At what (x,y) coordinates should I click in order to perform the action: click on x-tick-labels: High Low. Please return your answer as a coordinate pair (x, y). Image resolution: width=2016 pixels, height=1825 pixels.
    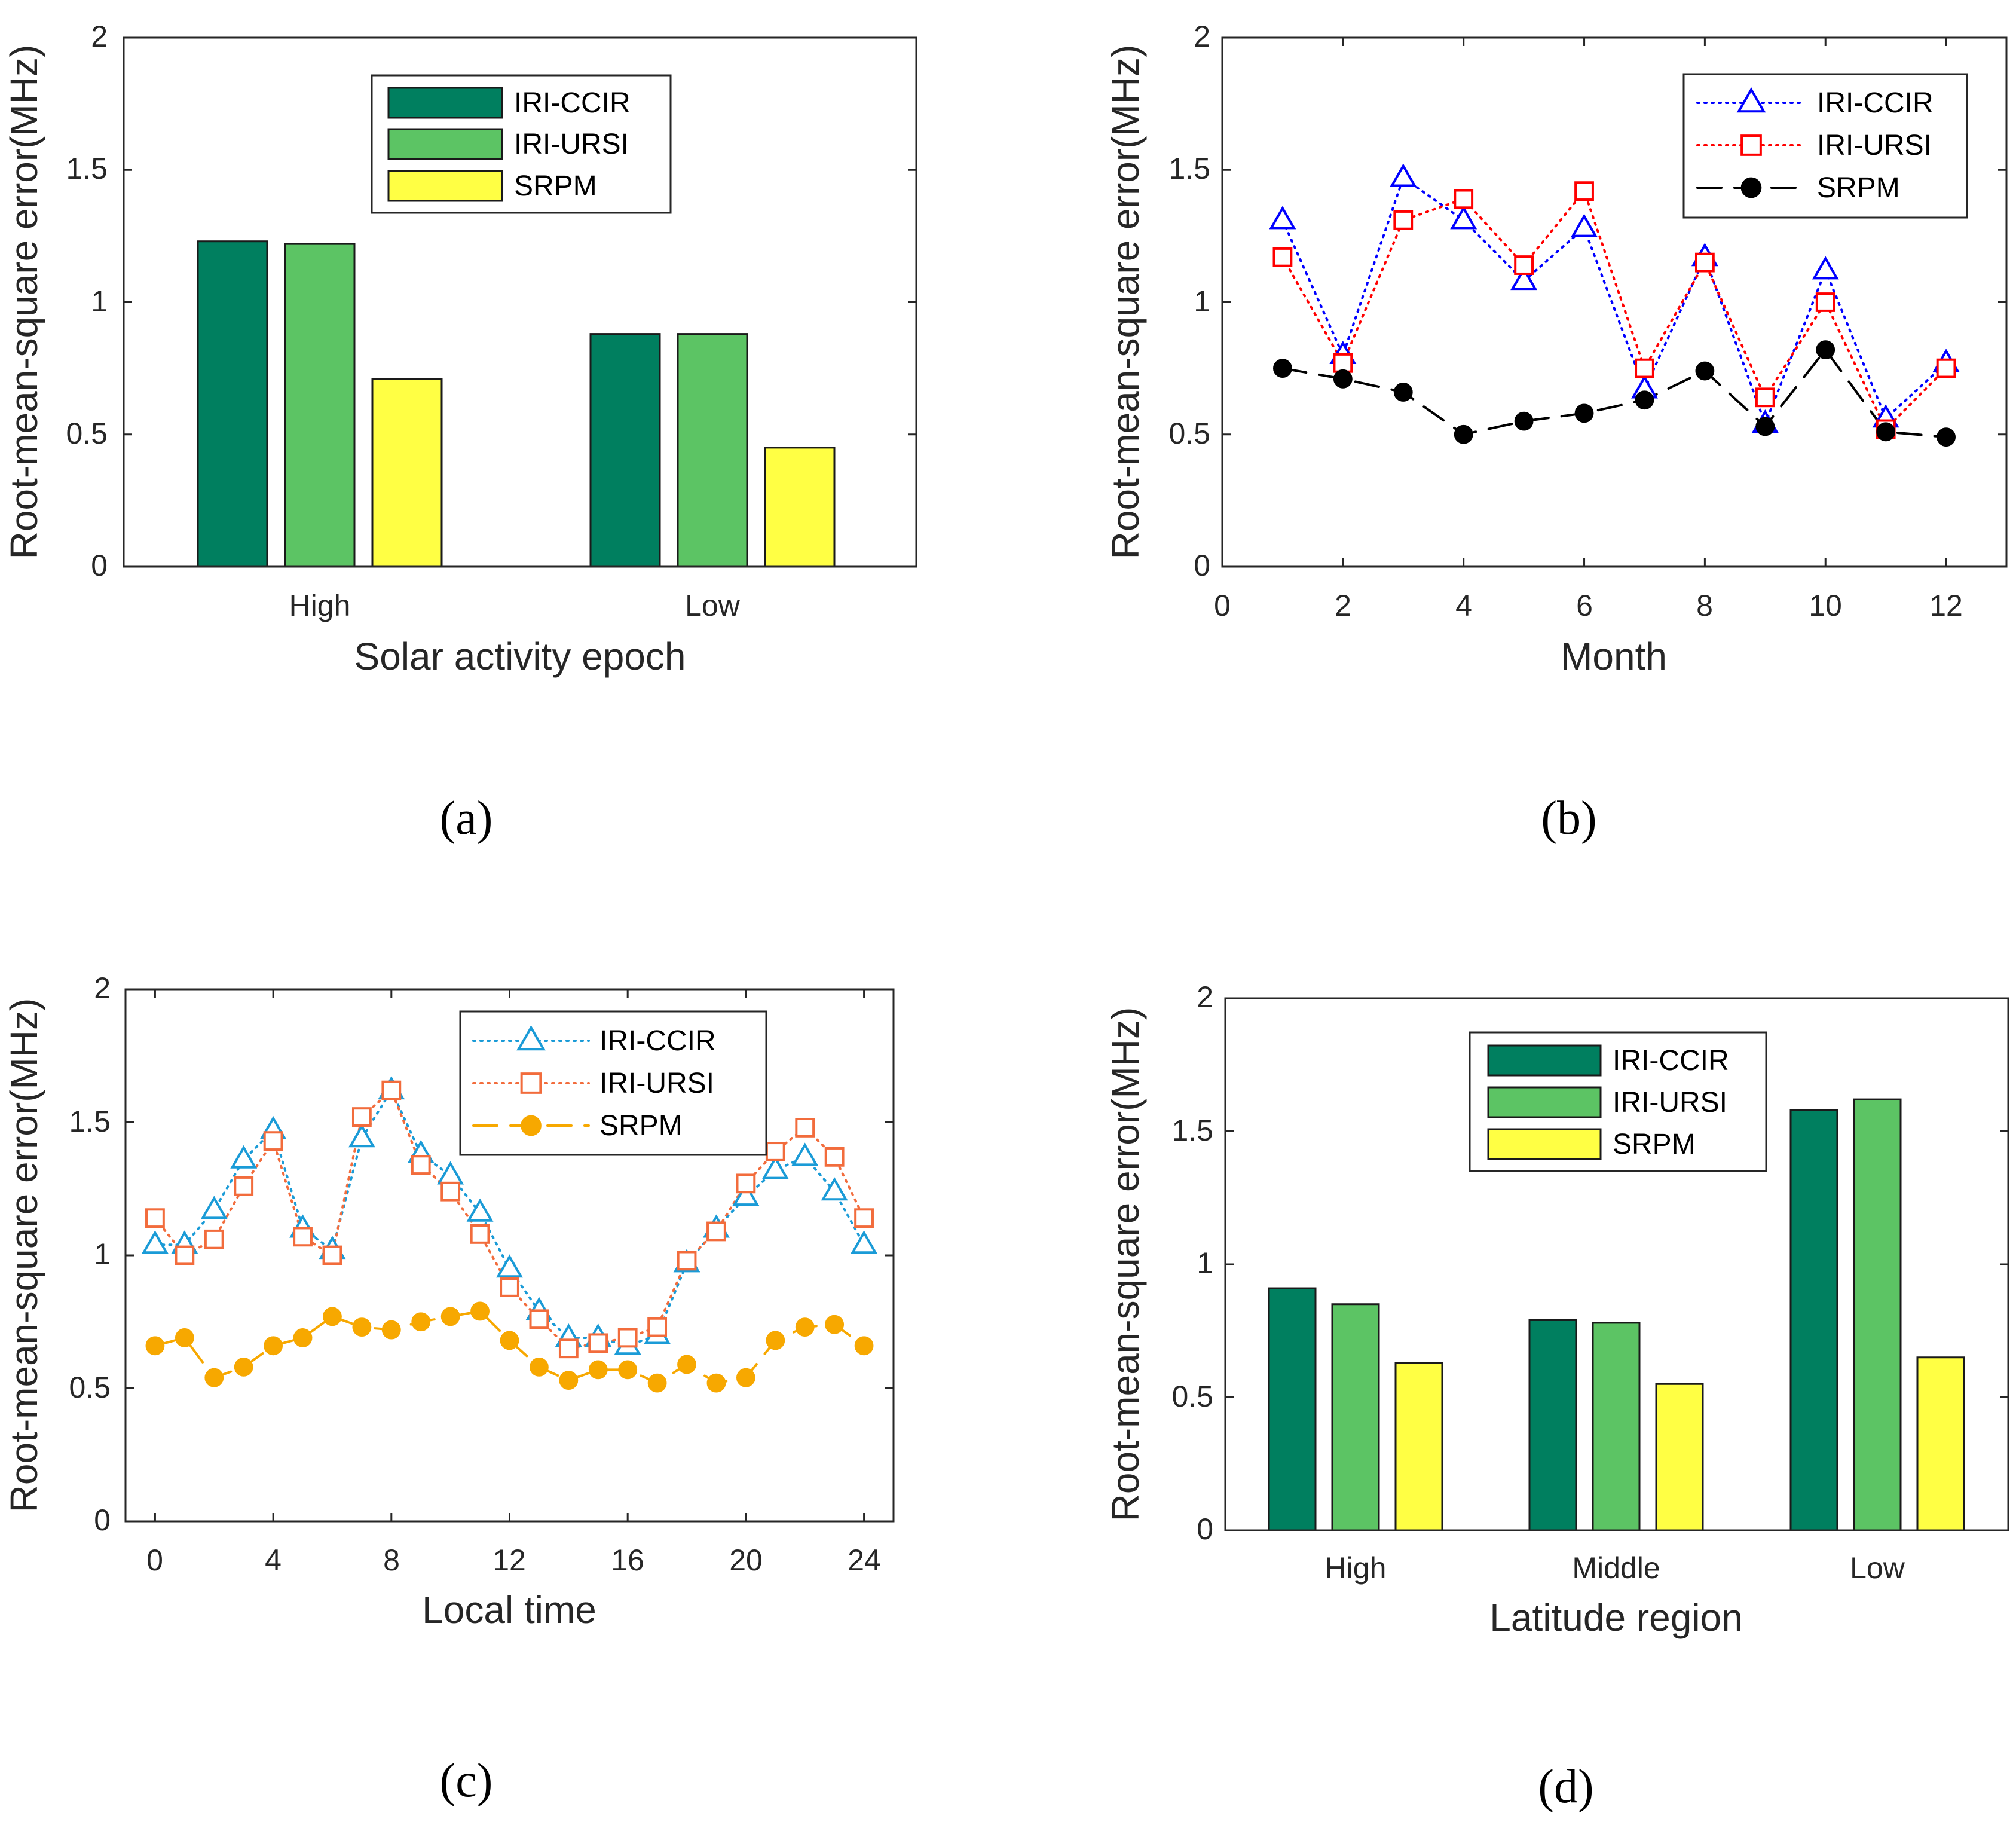
    Looking at the image, I should click on (515, 605).